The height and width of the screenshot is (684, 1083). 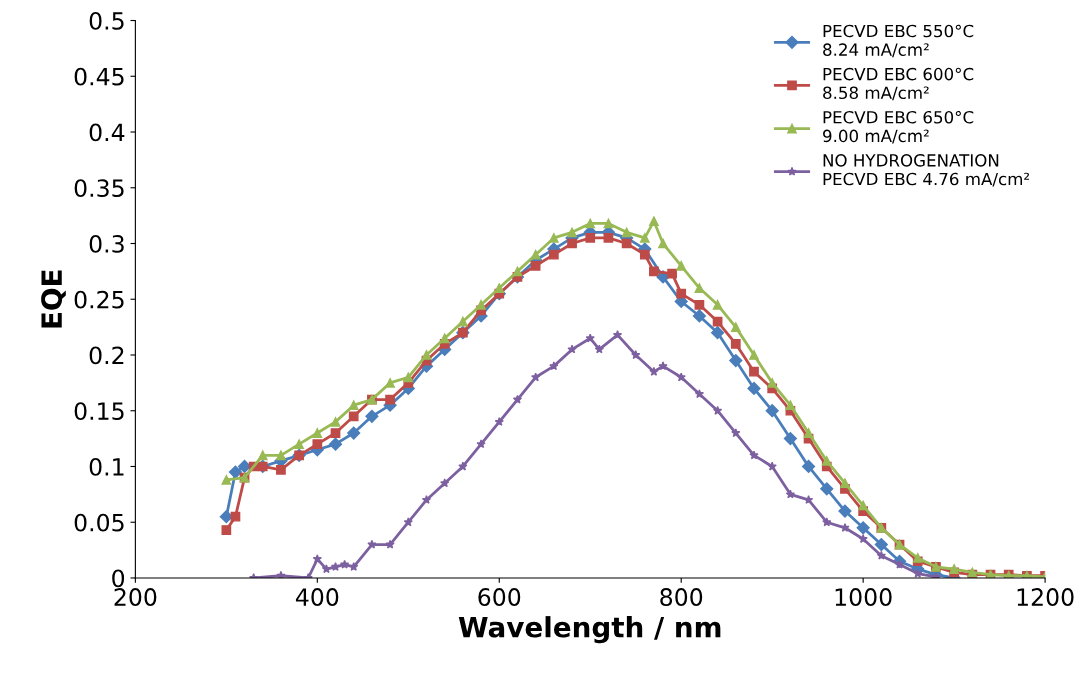 What do you see at coordinates (499, 597) in the screenshot?
I see `x-tick-label: 600` at bounding box center [499, 597].